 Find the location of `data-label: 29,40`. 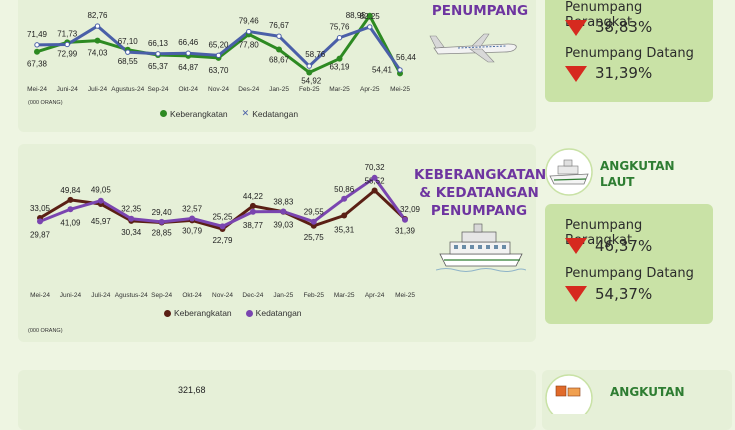

data-label: 29,40 is located at coordinates (162, 212).